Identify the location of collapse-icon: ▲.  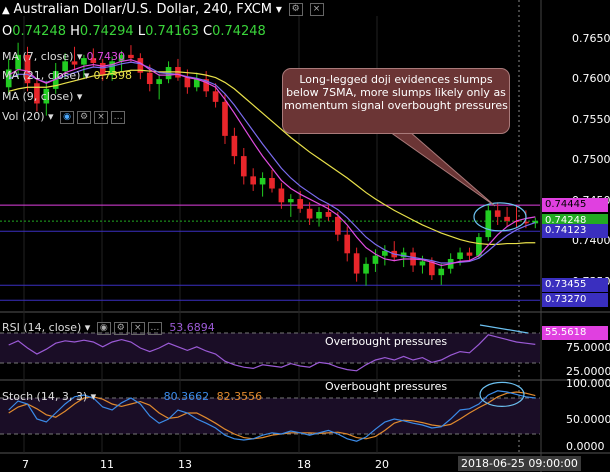
(6, 10).